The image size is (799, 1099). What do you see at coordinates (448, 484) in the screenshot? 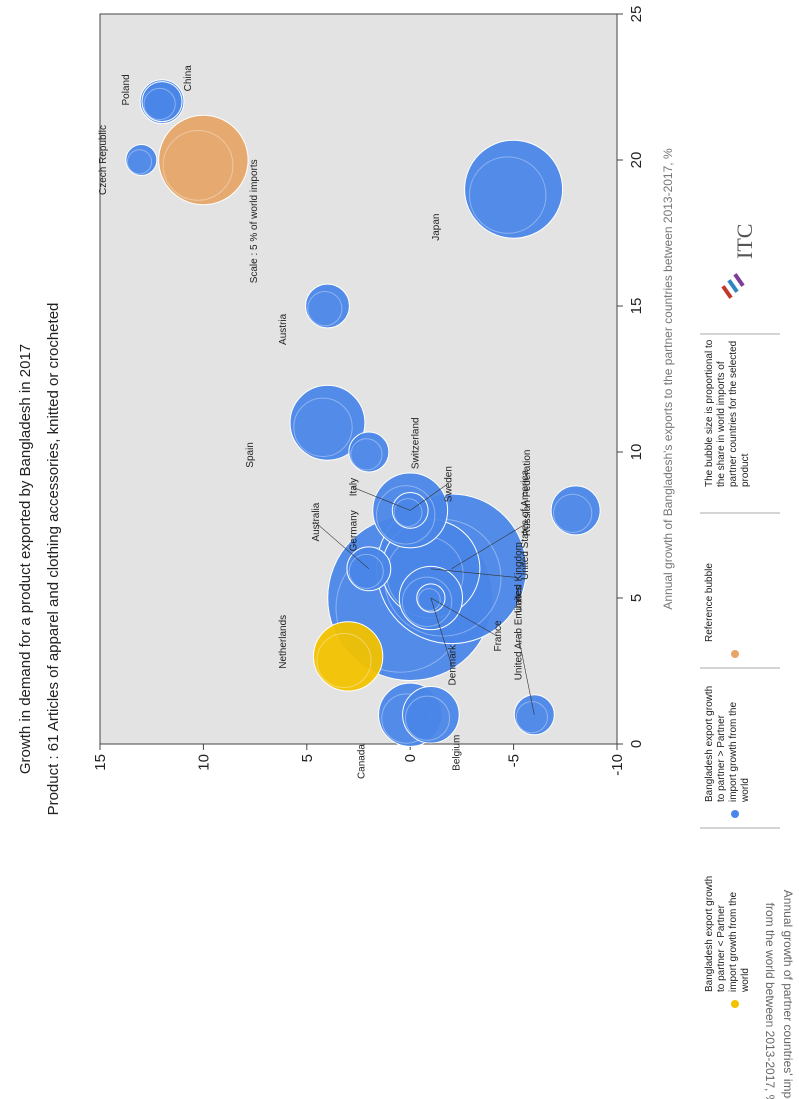
I see `bubble-label-sweden: Sweden` at bounding box center [448, 484].